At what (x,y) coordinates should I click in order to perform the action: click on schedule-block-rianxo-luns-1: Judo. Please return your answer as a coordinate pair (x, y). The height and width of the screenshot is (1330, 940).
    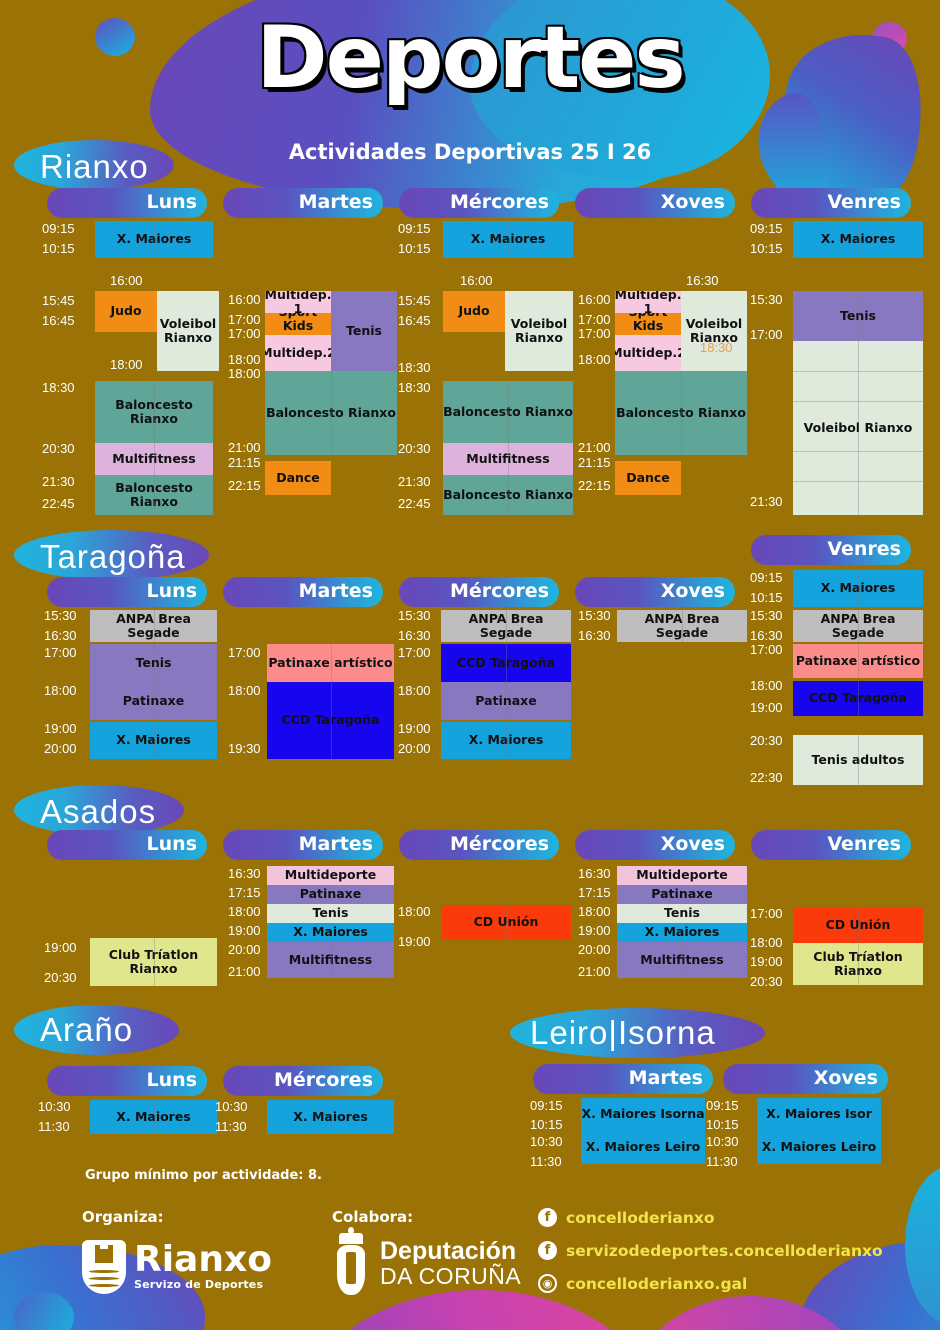
    Looking at the image, I should click on (126, 311).